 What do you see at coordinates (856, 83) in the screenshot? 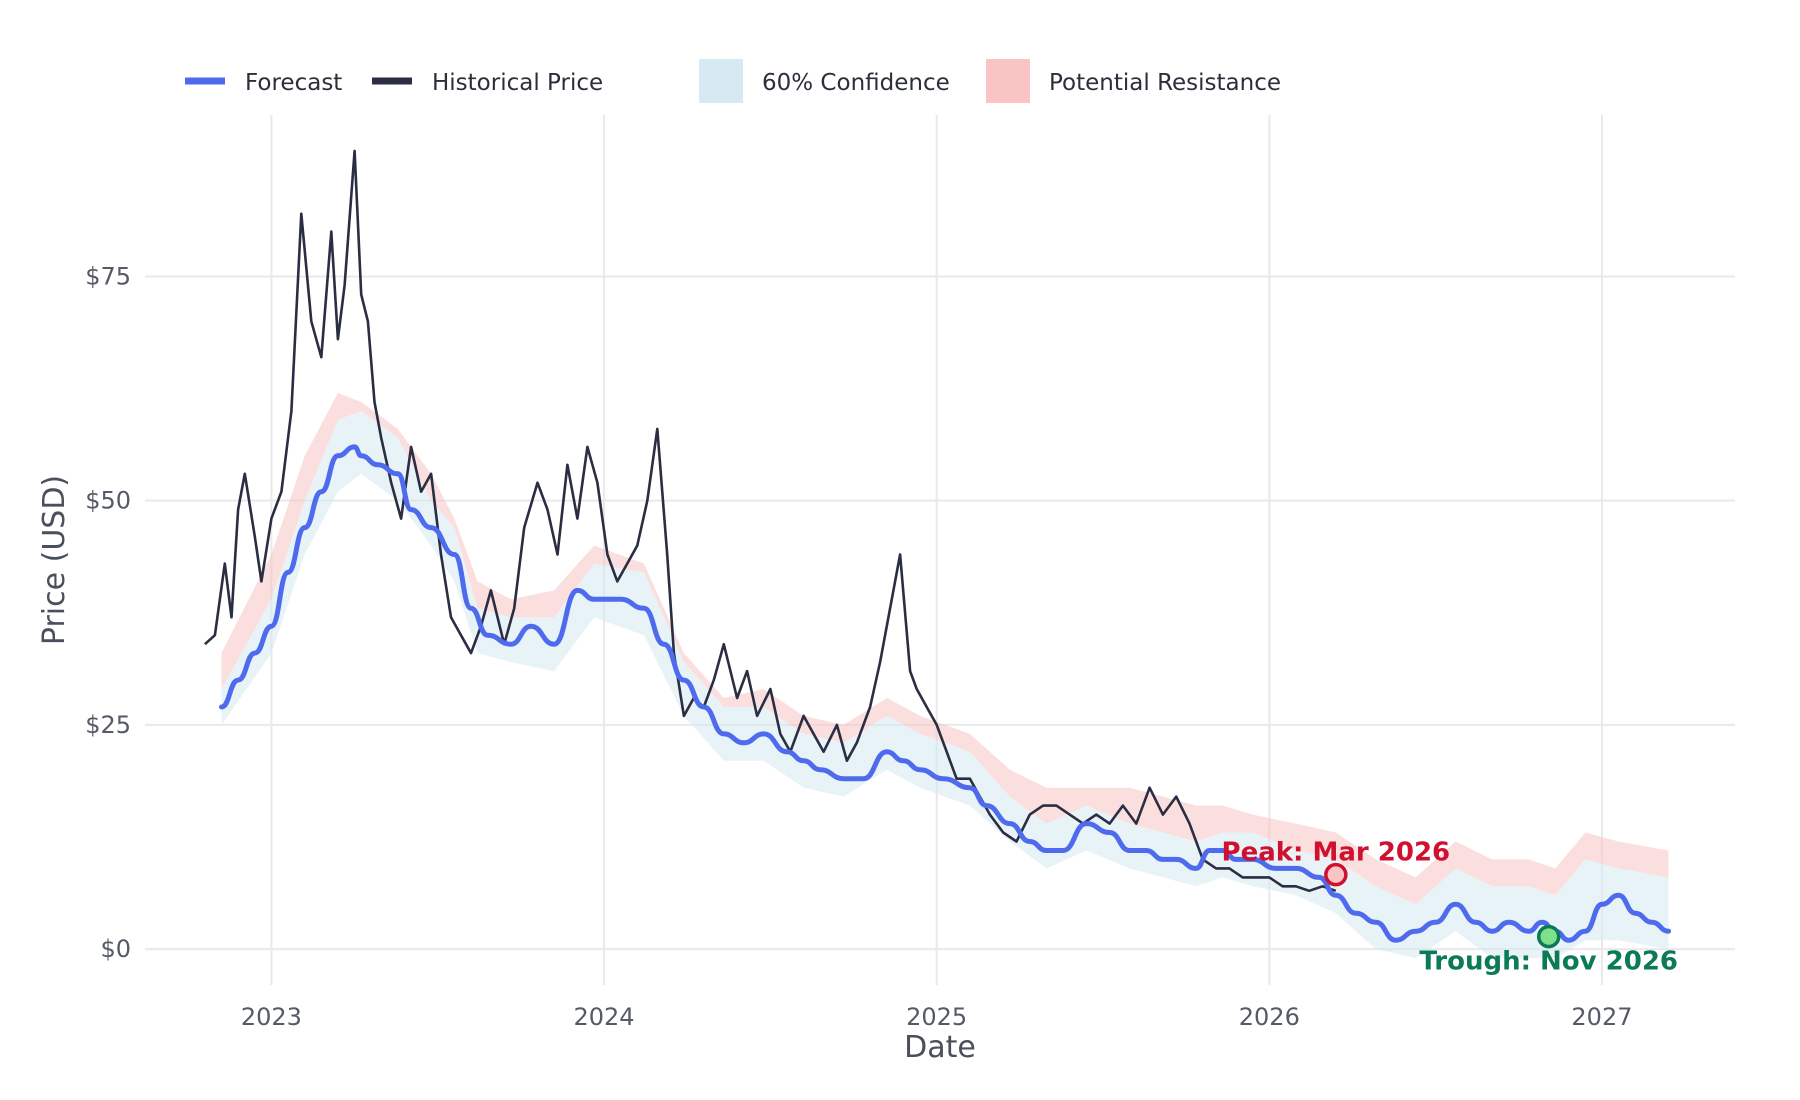
I see `legend-label-60-confidence: 60% Confidence` at bounding box center [856, 83].